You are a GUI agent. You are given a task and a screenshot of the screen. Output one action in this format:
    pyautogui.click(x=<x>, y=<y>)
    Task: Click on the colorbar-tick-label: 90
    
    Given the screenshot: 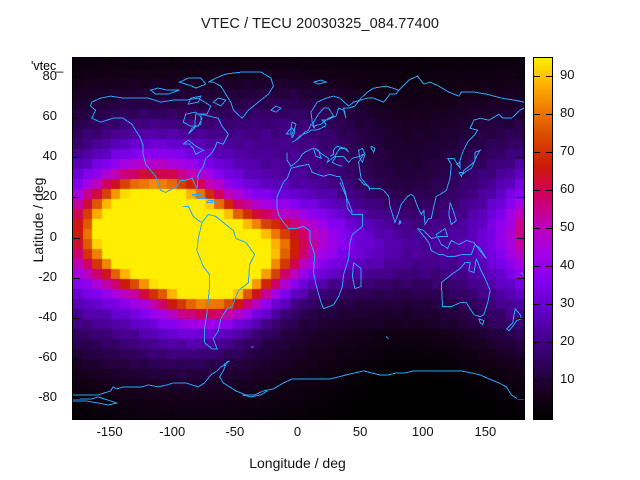 What is the action you would take?
    pyautogui.click(x=567, y=74)
    